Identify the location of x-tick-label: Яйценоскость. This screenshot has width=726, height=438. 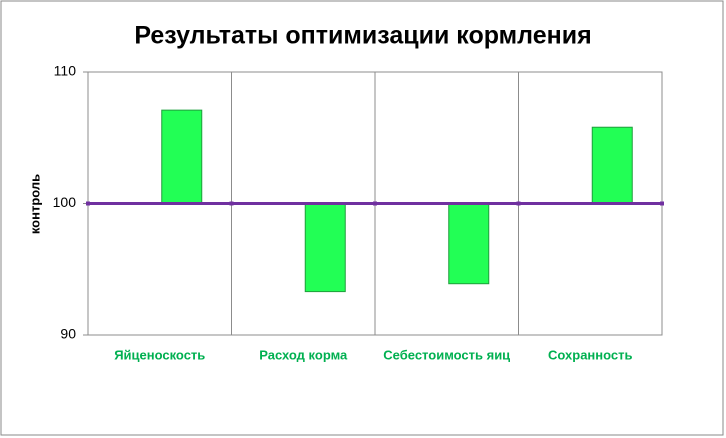
(159, 354).